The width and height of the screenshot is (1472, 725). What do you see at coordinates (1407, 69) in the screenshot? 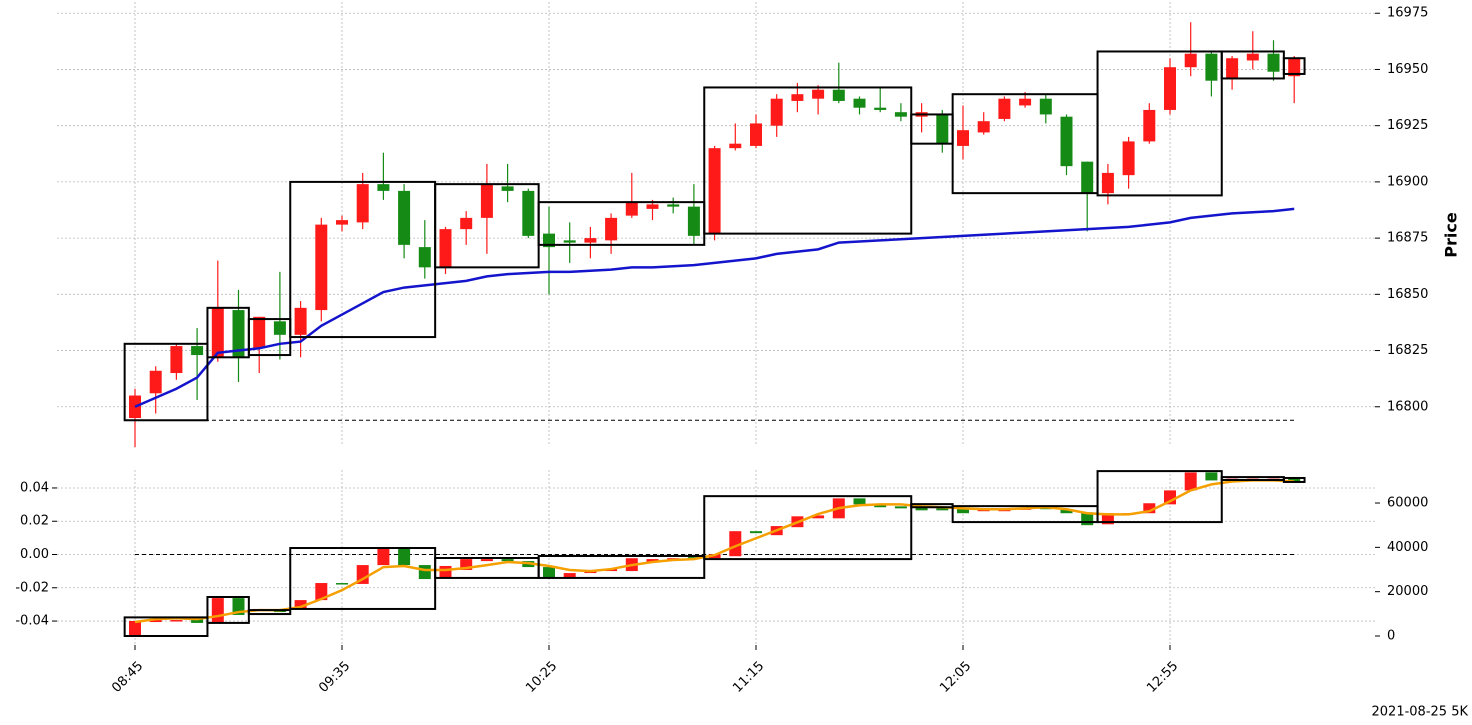
I see `y-tick-label: 16950` at bounding box center [1407, 69].